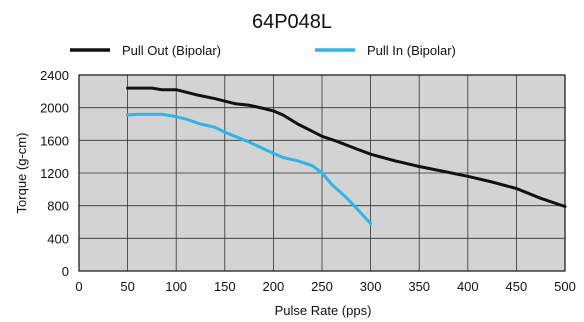 The height and width of the screenshot is (322, 584). Describe the element at coordinates (171, 50) in the screenshot. I see `legend-label-0: Pull Out (Bipolar)` at that location.